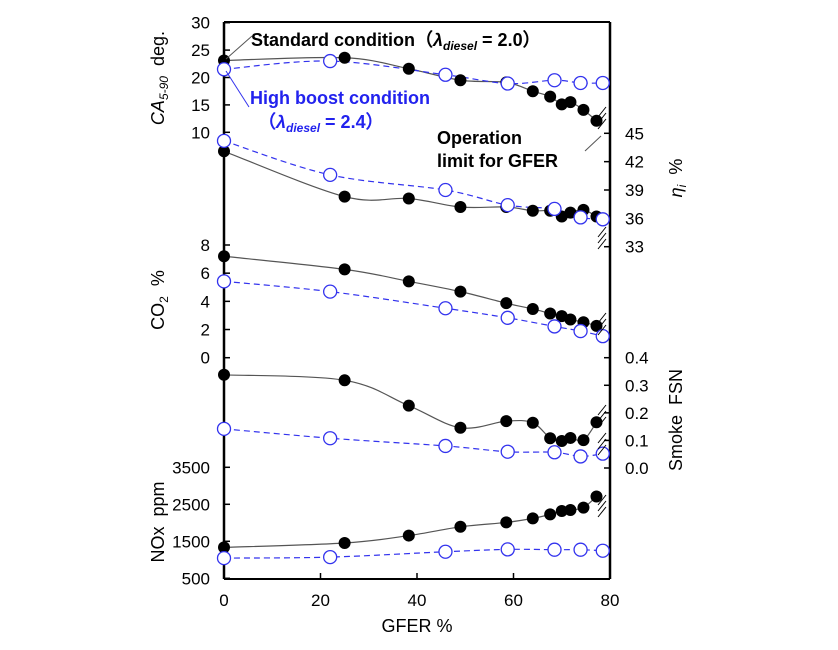 This screenshot has height=650, width=838. I want to click on panel-smoke: 0.4 0.3 0.2 0.1 0.0 Smoke FSN, so click(451, 413).